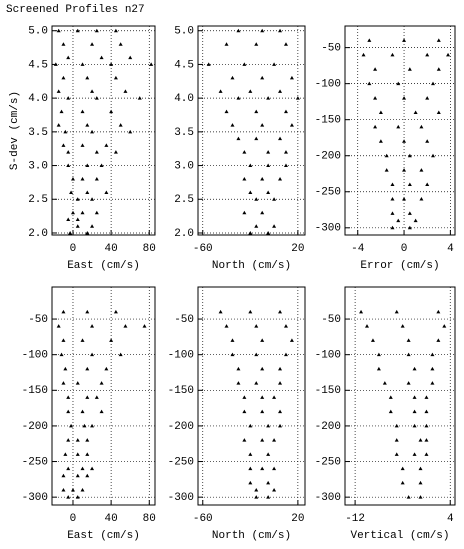 This screenshot has width=464, height=549. Describe the element at coordinates (184, 65) in the screenshot. I see `y-tick-label: 4.5` at that location.